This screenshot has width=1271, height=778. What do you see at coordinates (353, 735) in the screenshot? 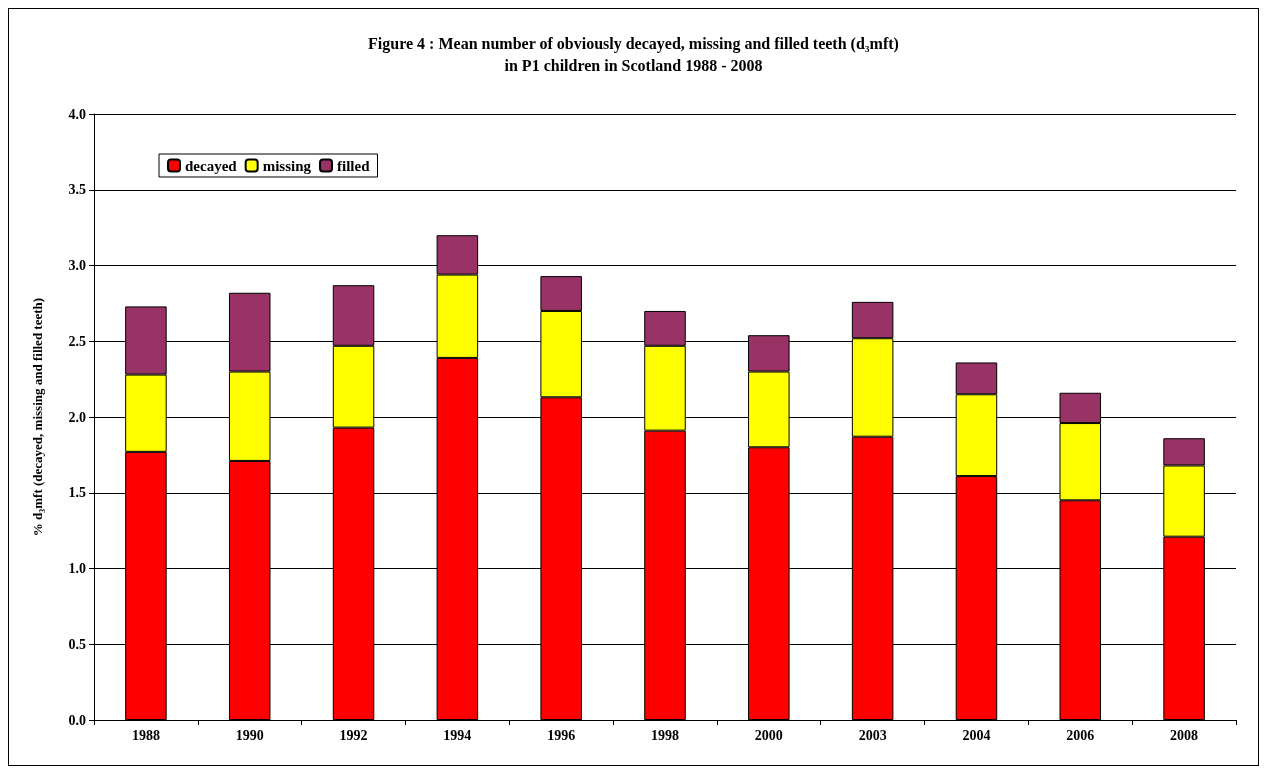
I see `x-tick-label: 1992` at bounding box center [353, 735].